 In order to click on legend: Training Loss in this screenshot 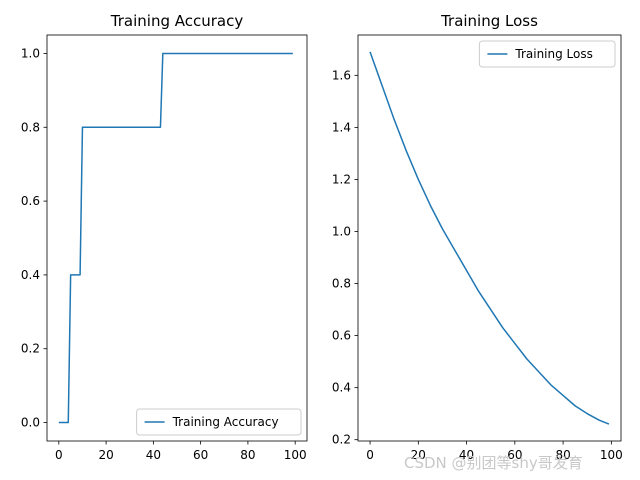, I will do `click(547, 54)`.